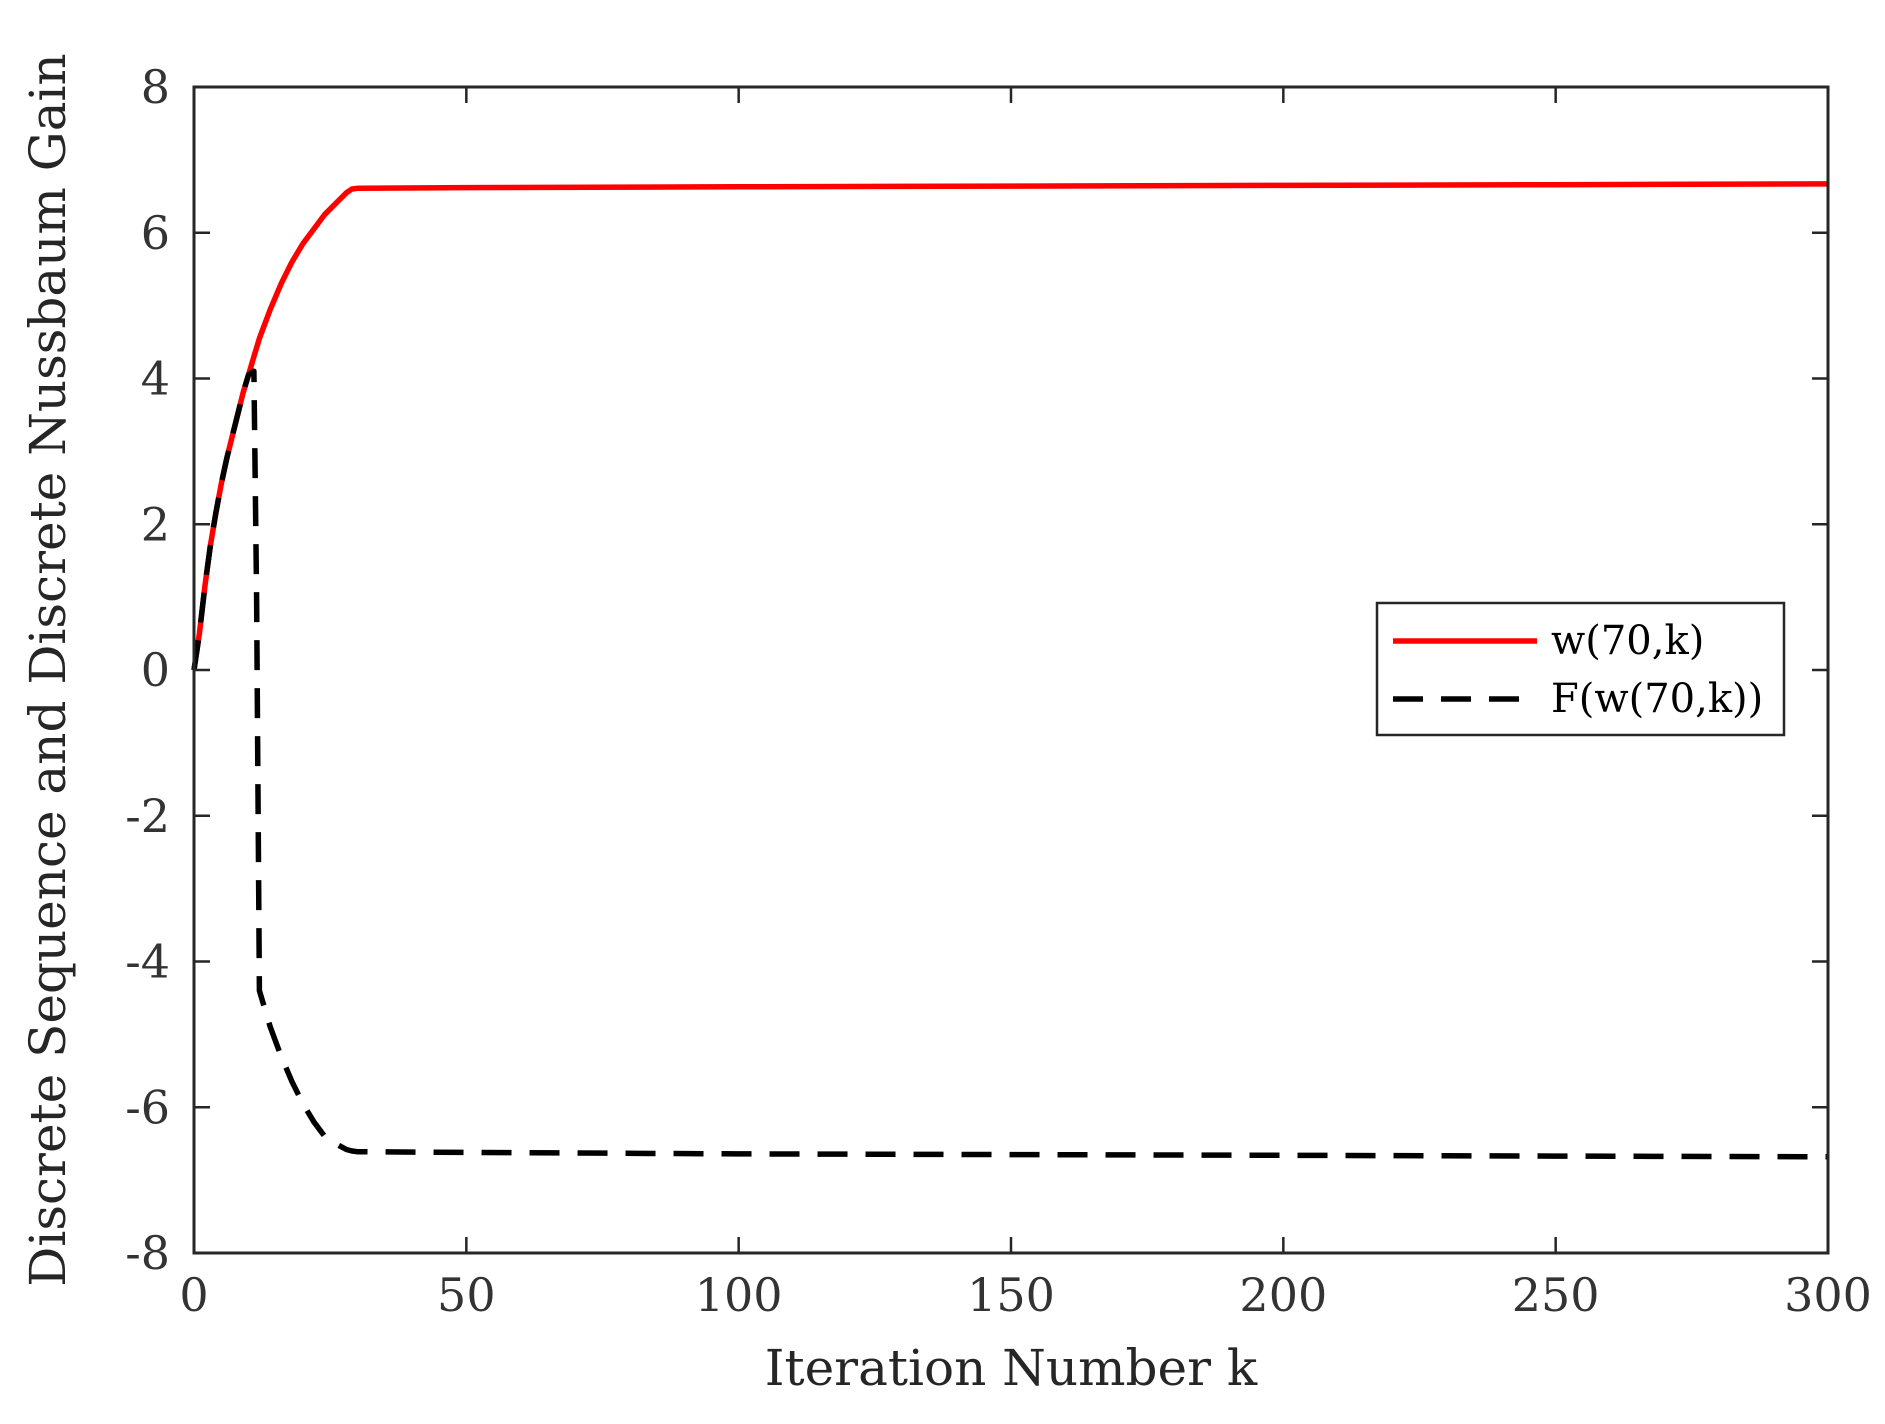 The height and width of the screenshot is (1424, 1885). What do you see at coordinates (147, 1107) in the screenshot?
I see `y-tick-label: -6` at bounding box center [147, 1107].